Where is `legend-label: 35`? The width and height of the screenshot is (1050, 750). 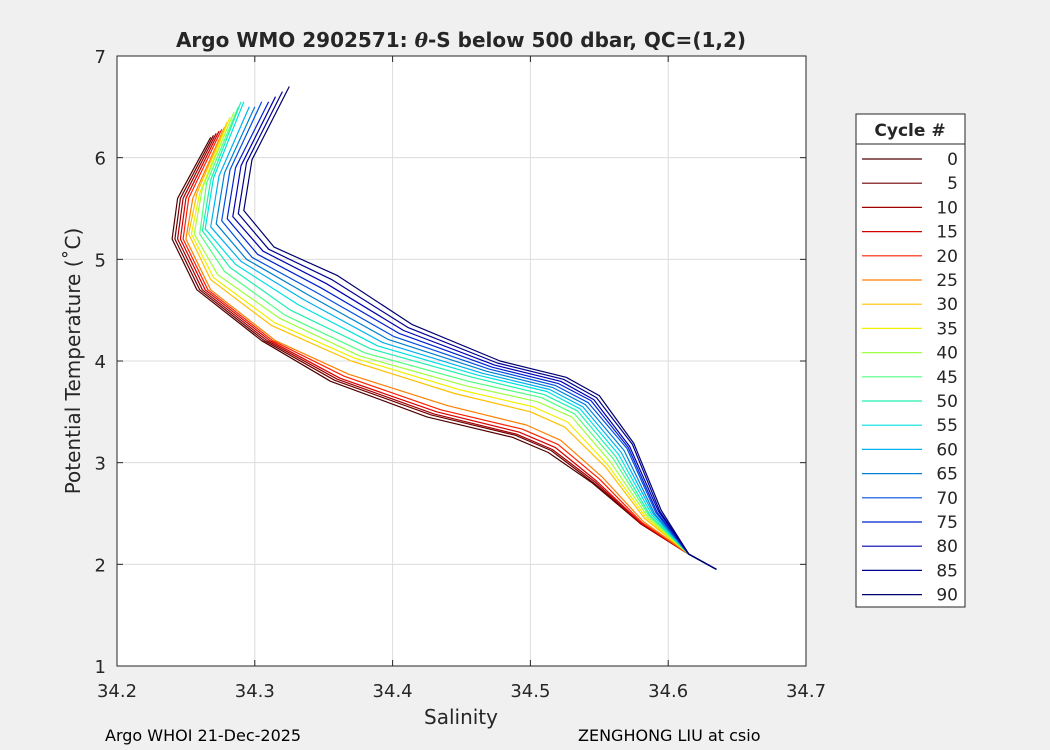 legend-label: 35 is located at coordinates (947, 329).